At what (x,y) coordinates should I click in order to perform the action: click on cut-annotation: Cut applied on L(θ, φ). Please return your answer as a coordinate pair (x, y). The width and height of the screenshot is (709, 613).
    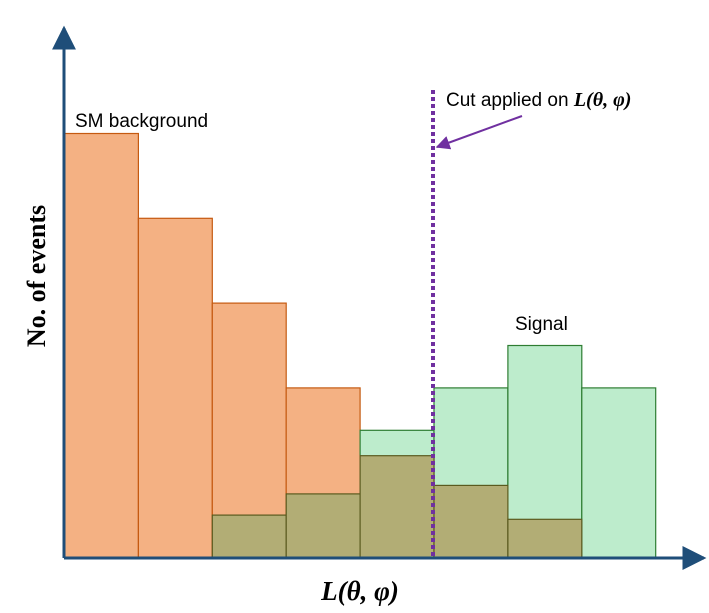
    Looking at the image, I should click on (538, 100).